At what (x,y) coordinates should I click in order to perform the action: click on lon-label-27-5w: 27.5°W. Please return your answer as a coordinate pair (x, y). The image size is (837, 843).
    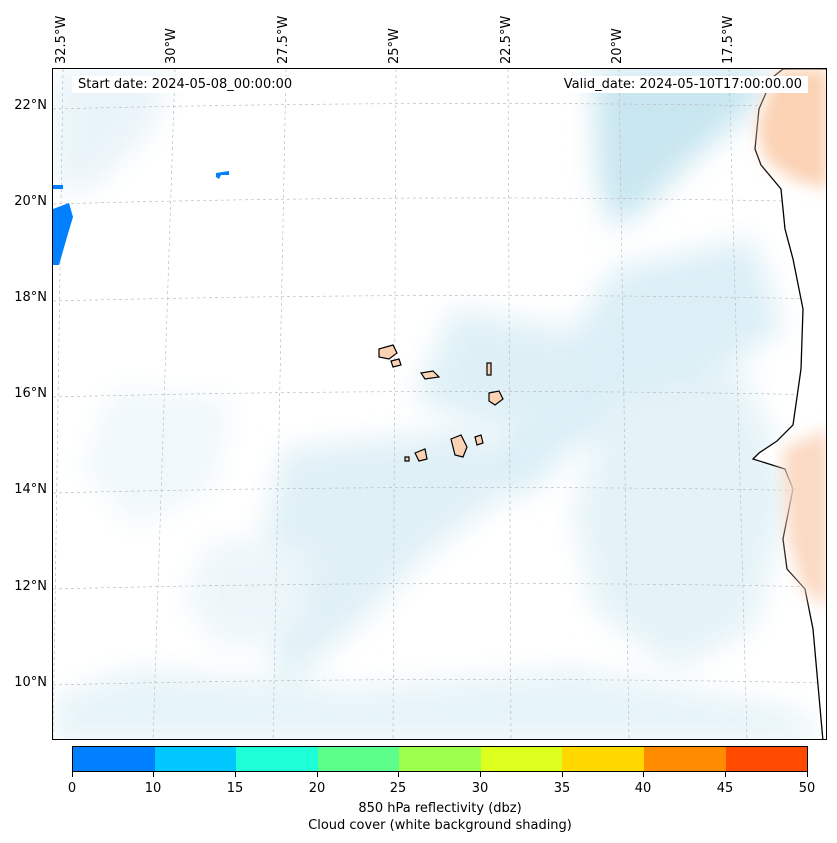
    Looking at the image, I should click on (283, 39).